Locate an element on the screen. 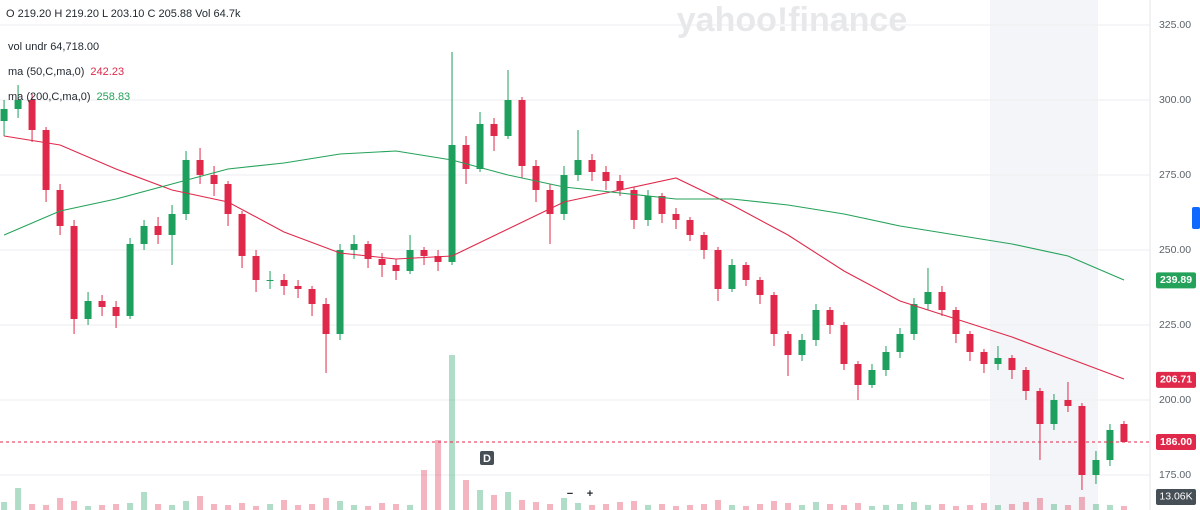  y-tick-label: 325.00 is located at coordinates (1175, 25).